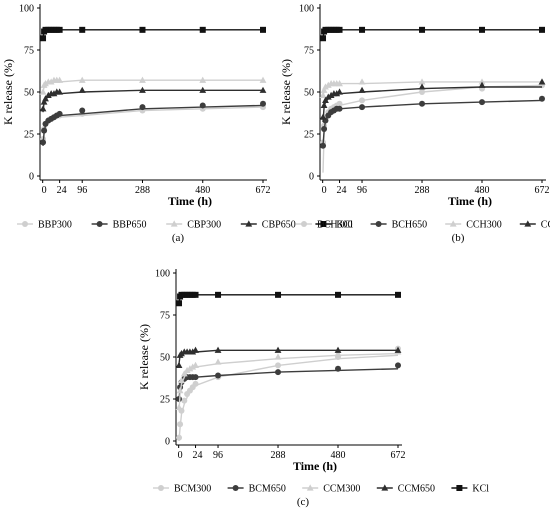  I want to click on series-bch650, so click(432, 122).